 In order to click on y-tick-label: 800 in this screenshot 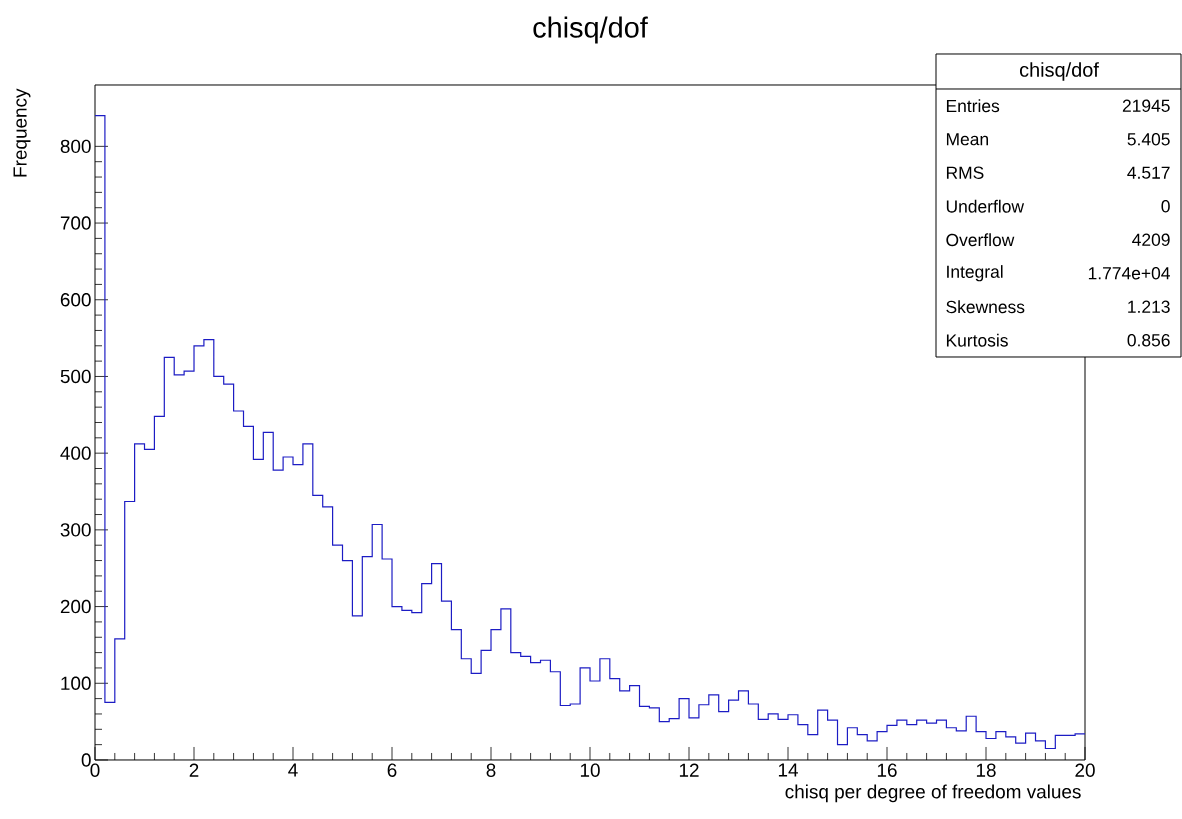, I will do `click(75, 146)`.